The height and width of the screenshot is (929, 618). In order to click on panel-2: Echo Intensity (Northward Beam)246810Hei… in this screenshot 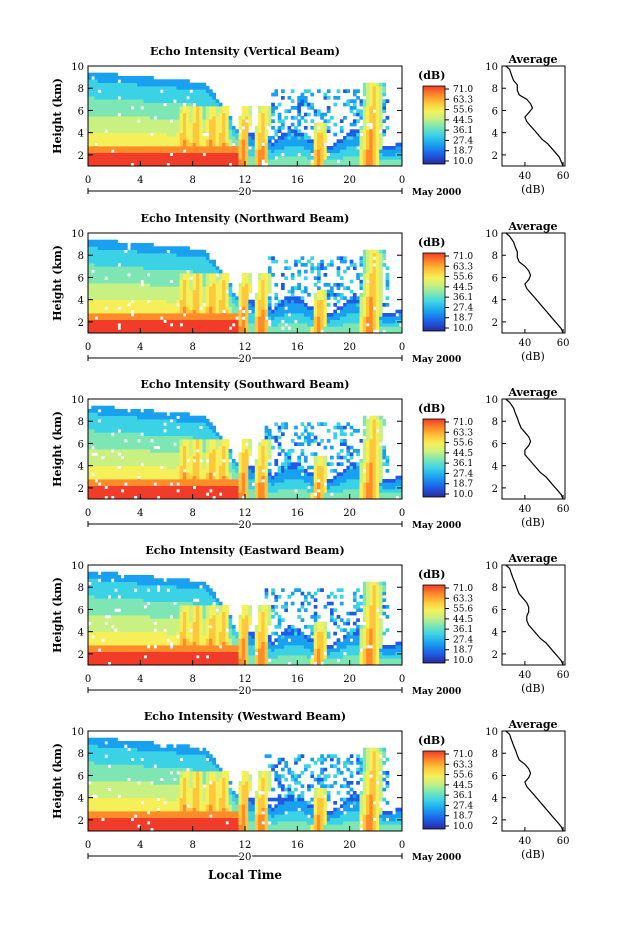, I will do `click(310, 289)`.